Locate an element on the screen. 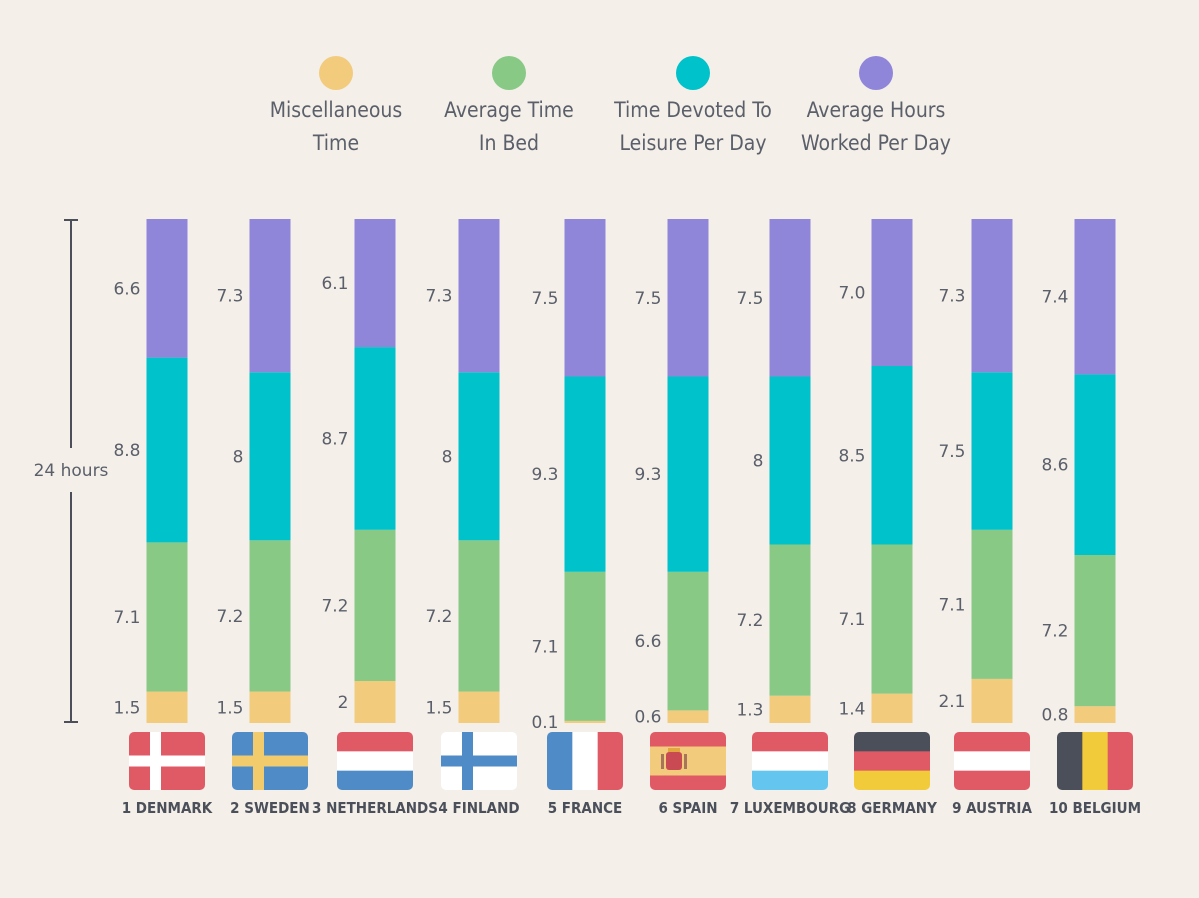 This screenshot has width=1199, height=898. france-flag-icon is located at coordinates (585, 761).